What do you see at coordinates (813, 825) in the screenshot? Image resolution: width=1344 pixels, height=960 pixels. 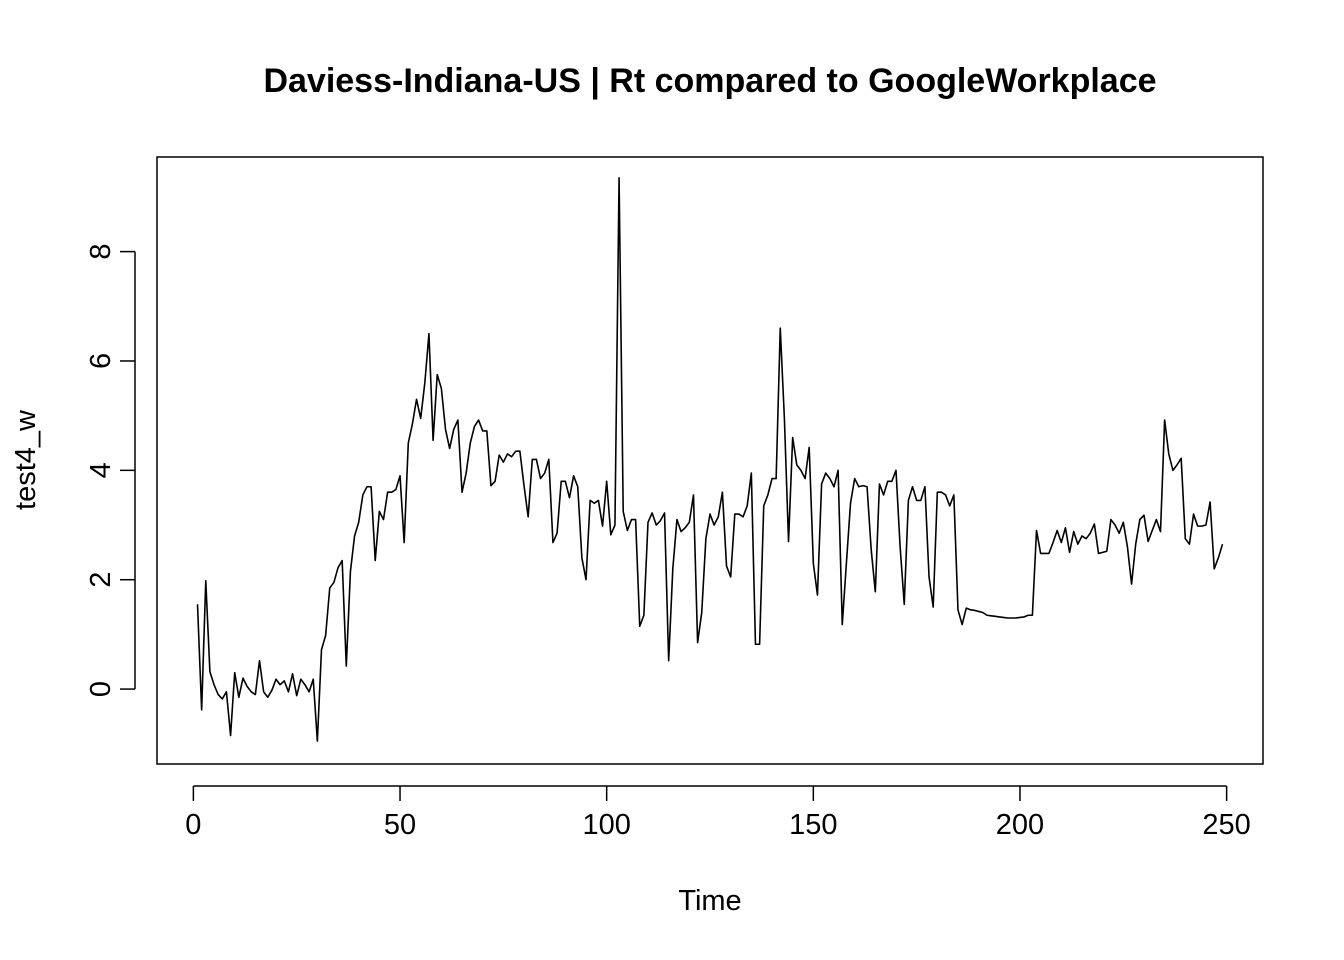 I see `x-tick-label: 150` at bounding box center [813, 825].